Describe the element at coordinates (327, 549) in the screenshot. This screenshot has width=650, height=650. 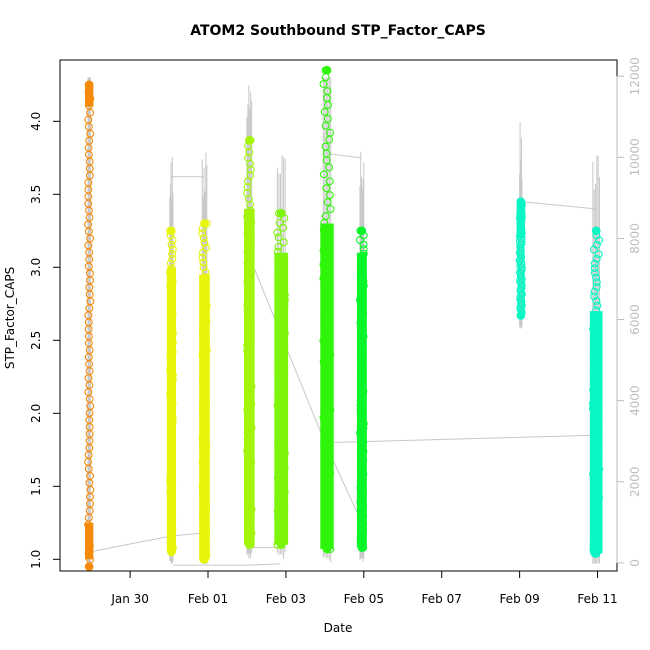
I see `data-point-min` at that location.